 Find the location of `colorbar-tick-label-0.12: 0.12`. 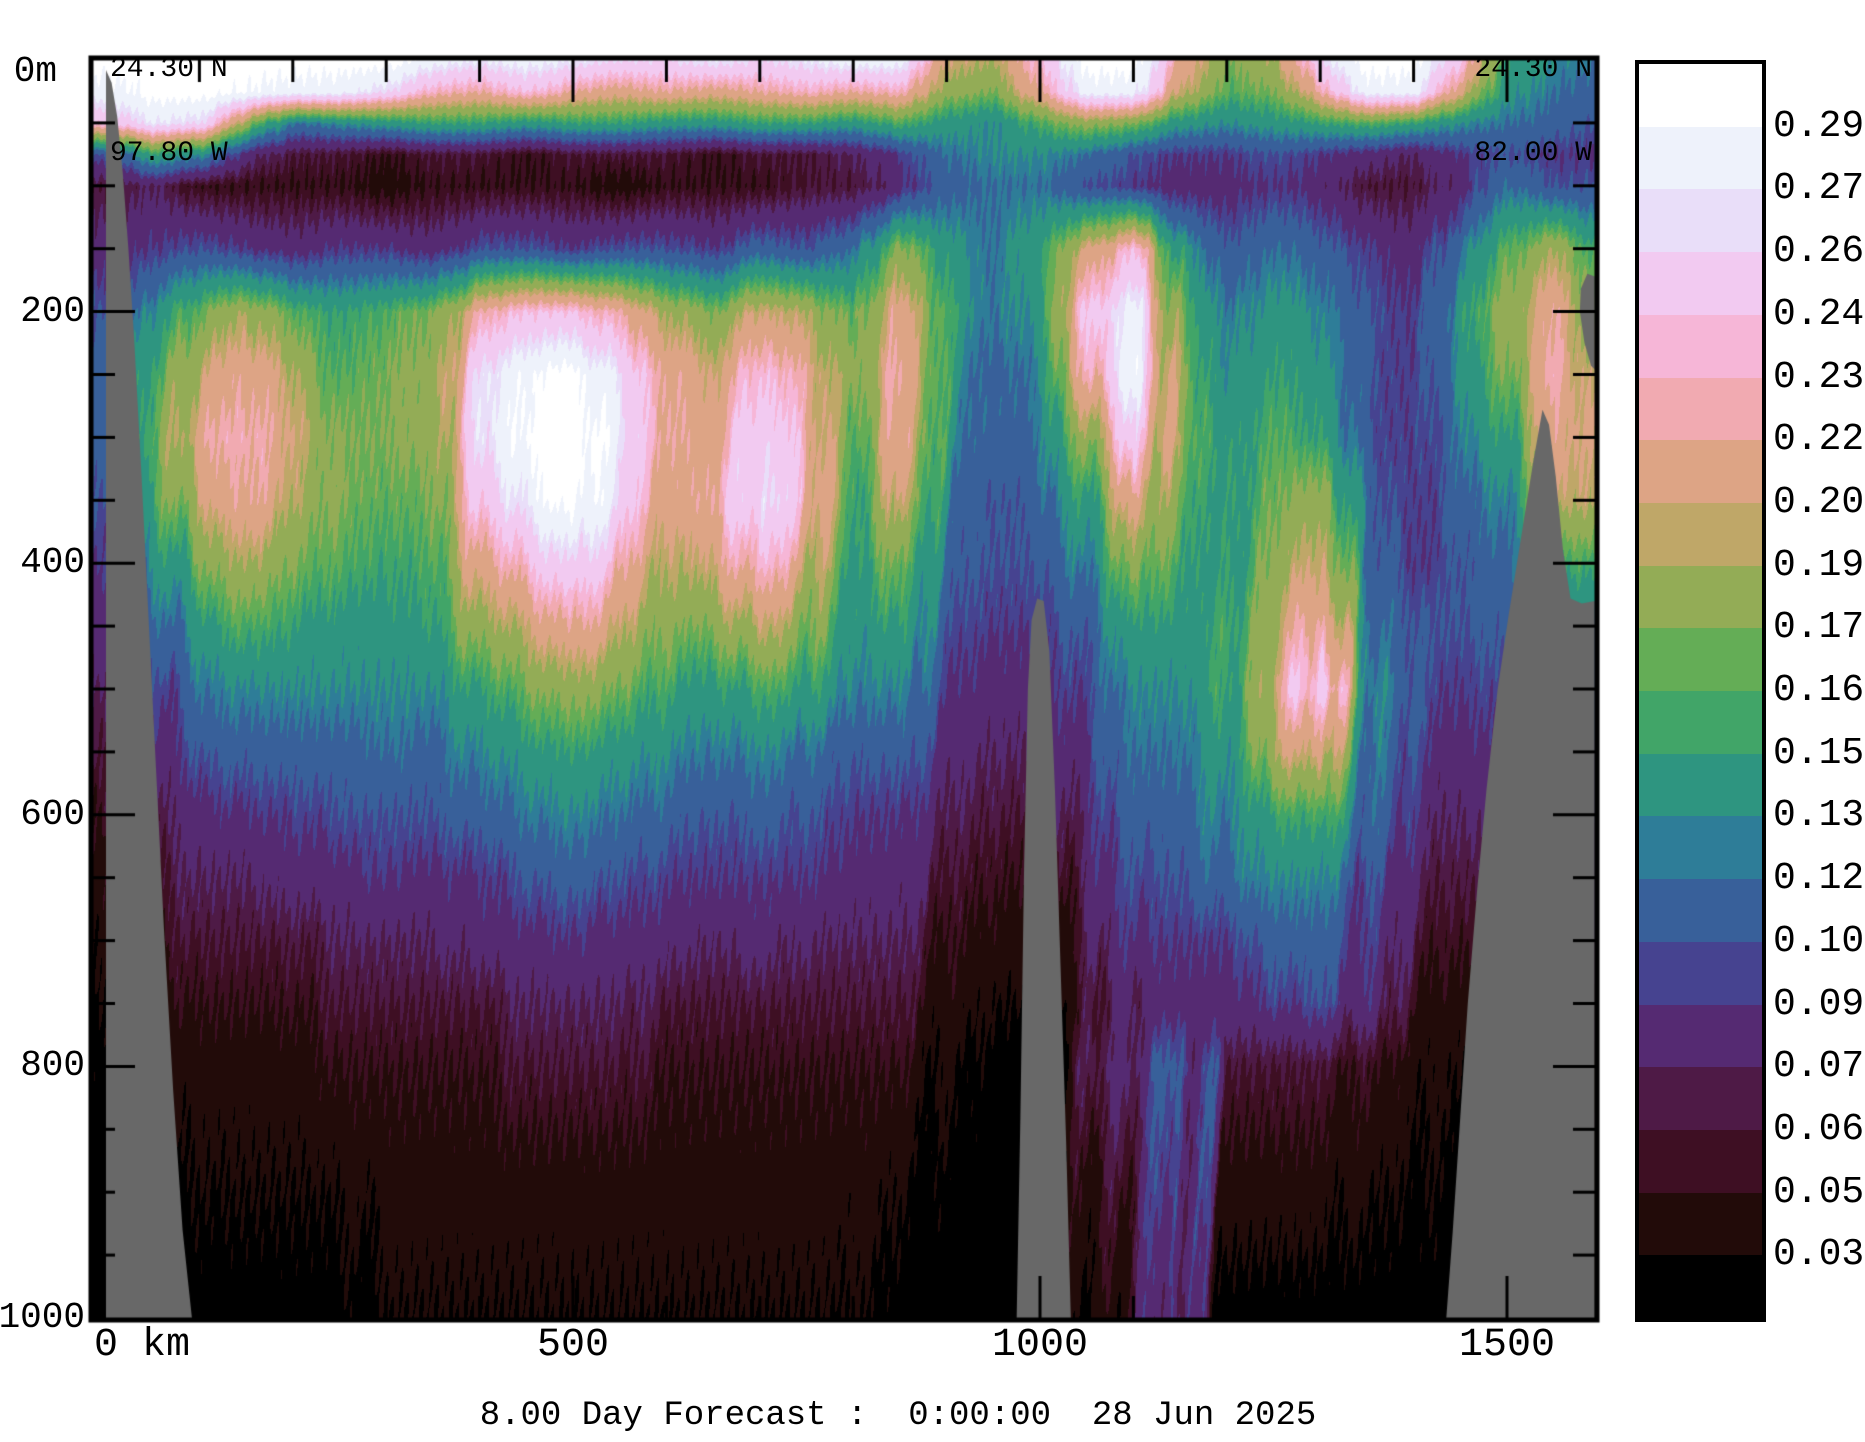

colorbar-tick-label-0.12: 0.12 is located at coordinates (1819, 879).